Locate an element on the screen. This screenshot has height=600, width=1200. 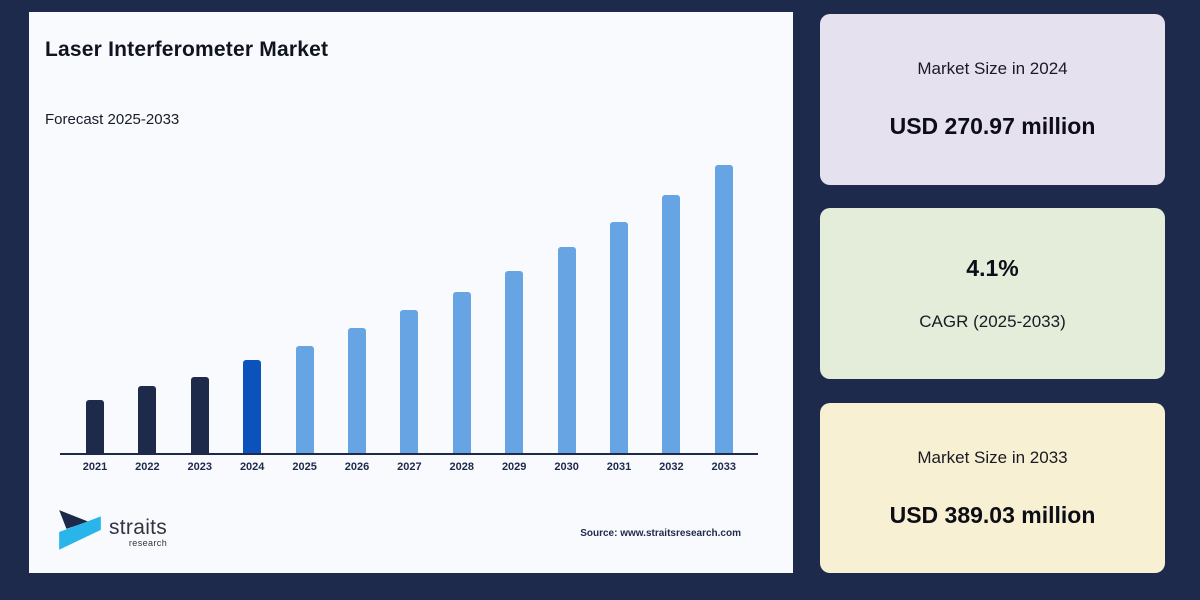
straits-research-logo: straits research is located at coordinates (111, 532).